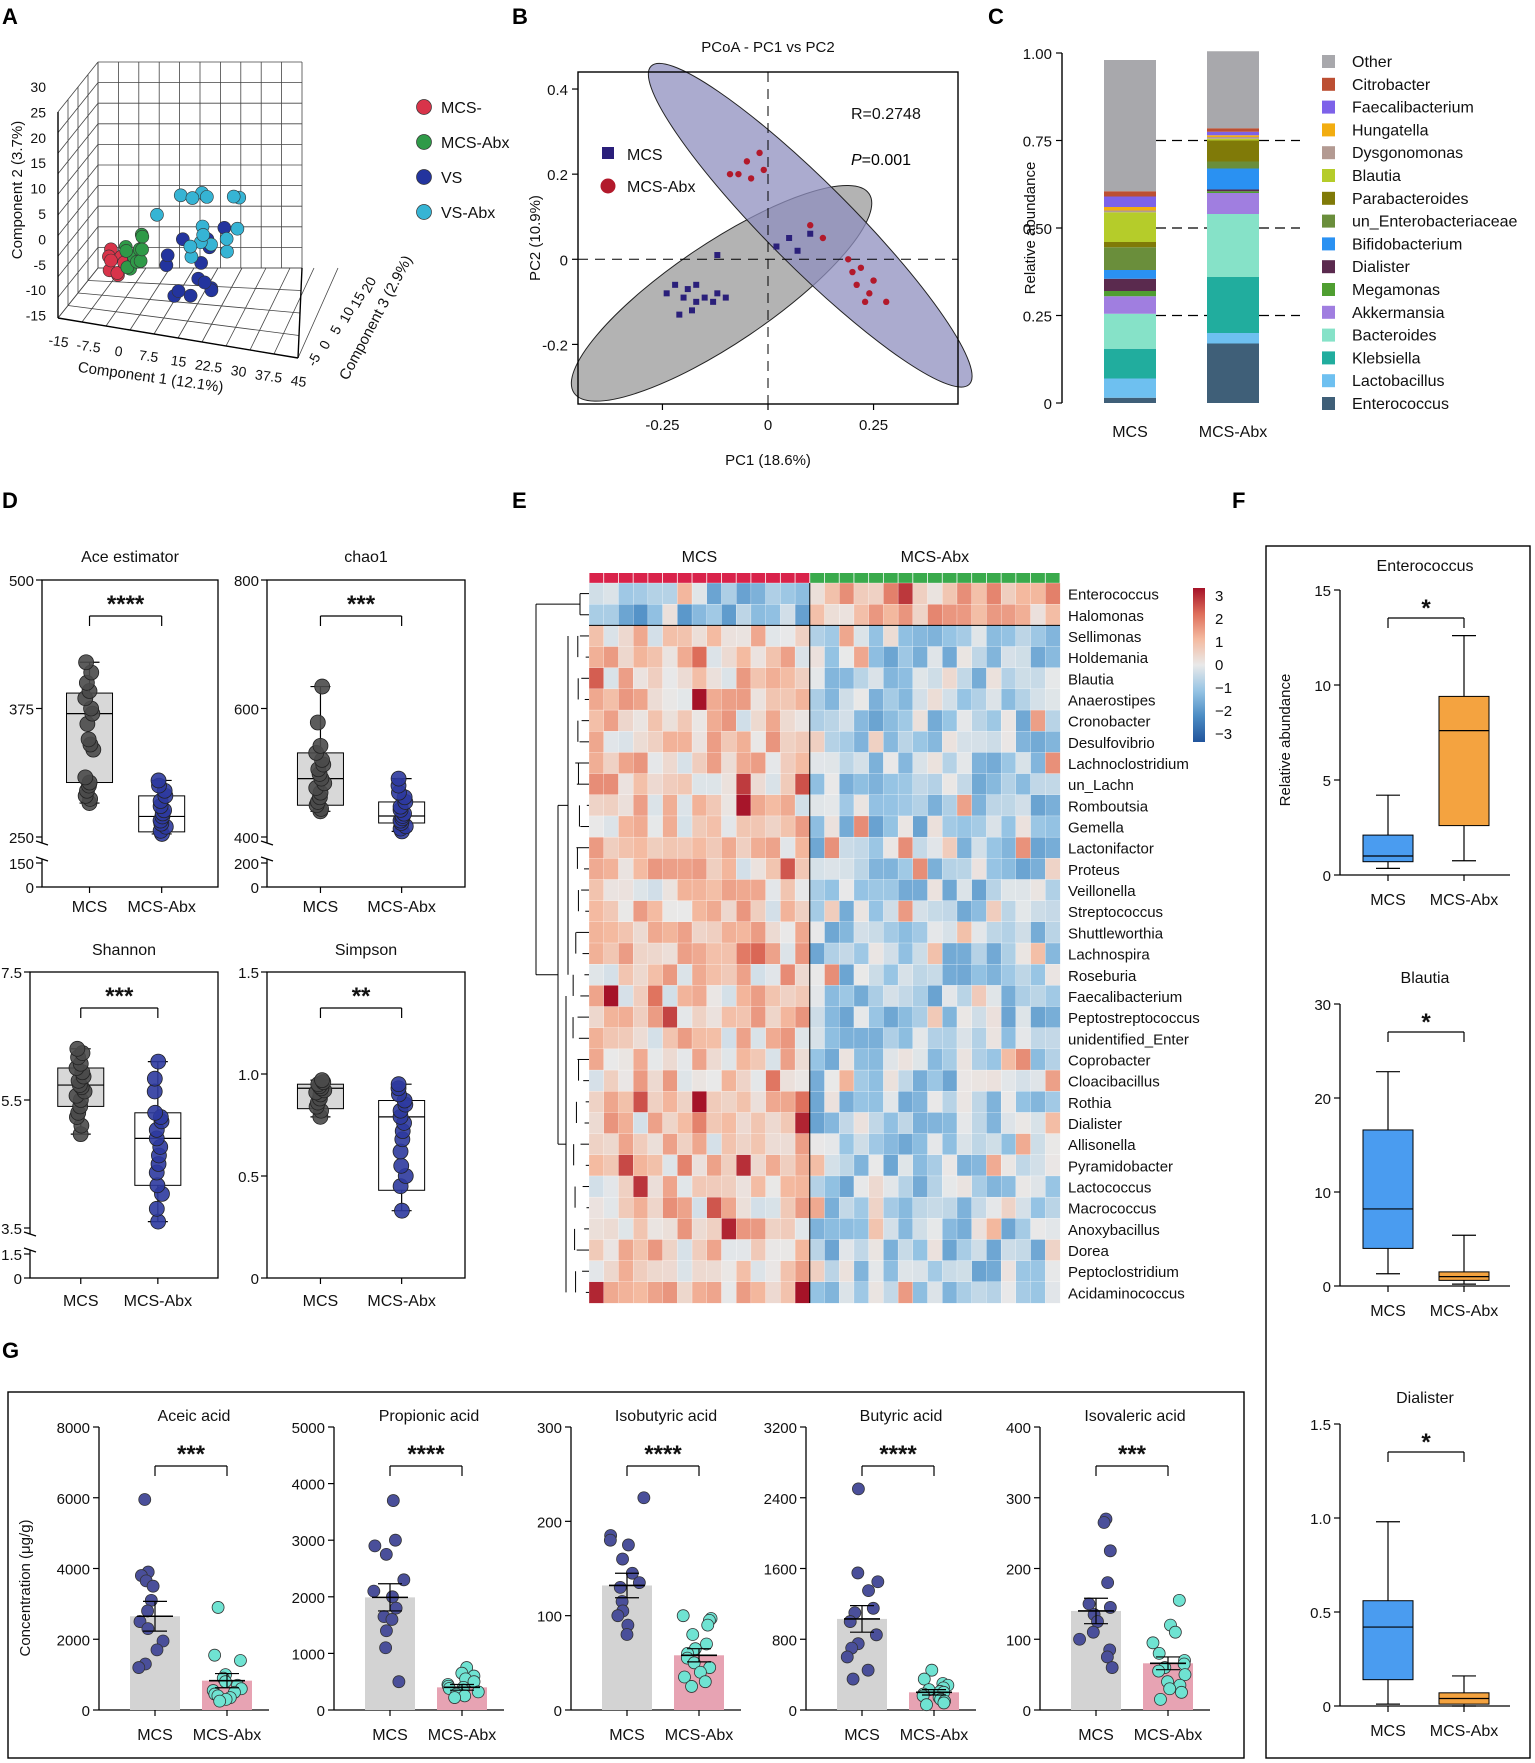  I want to click on tick-label-y: 0, so click(564, 260).